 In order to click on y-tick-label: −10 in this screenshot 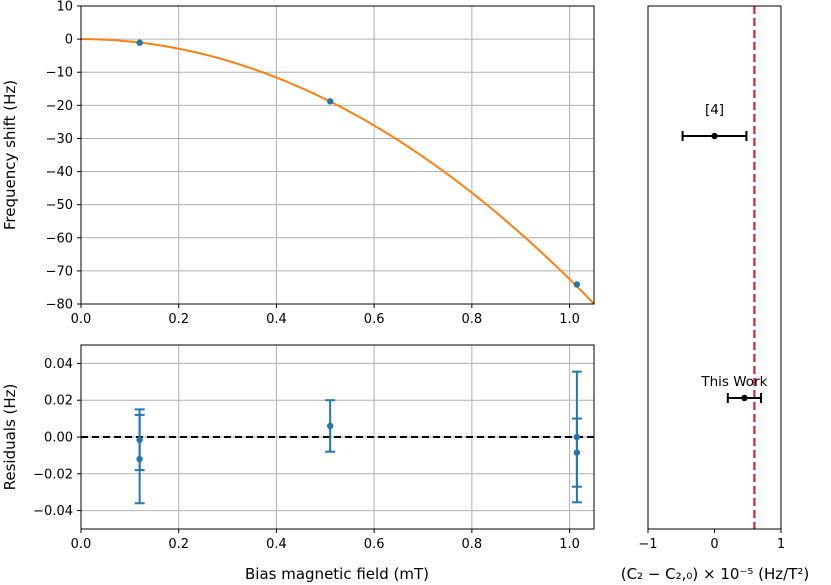, I will do `click(59, 73)`.